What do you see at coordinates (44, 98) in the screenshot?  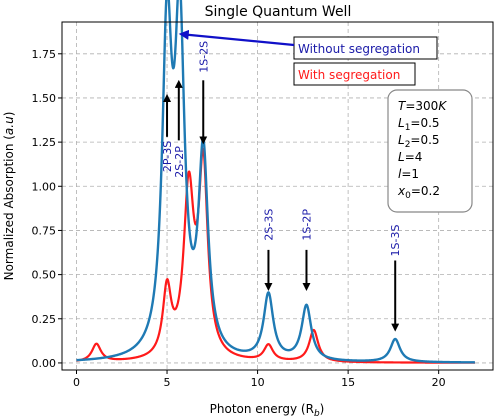 I see `y-tick-label: 1.50` at bounding box center [44, 98].